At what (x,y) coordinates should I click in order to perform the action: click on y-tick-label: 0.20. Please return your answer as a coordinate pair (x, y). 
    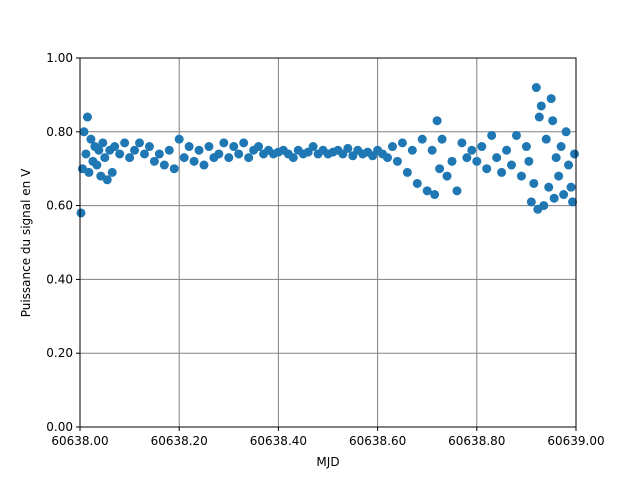
    Looking at the image, I should click on (59, 353).